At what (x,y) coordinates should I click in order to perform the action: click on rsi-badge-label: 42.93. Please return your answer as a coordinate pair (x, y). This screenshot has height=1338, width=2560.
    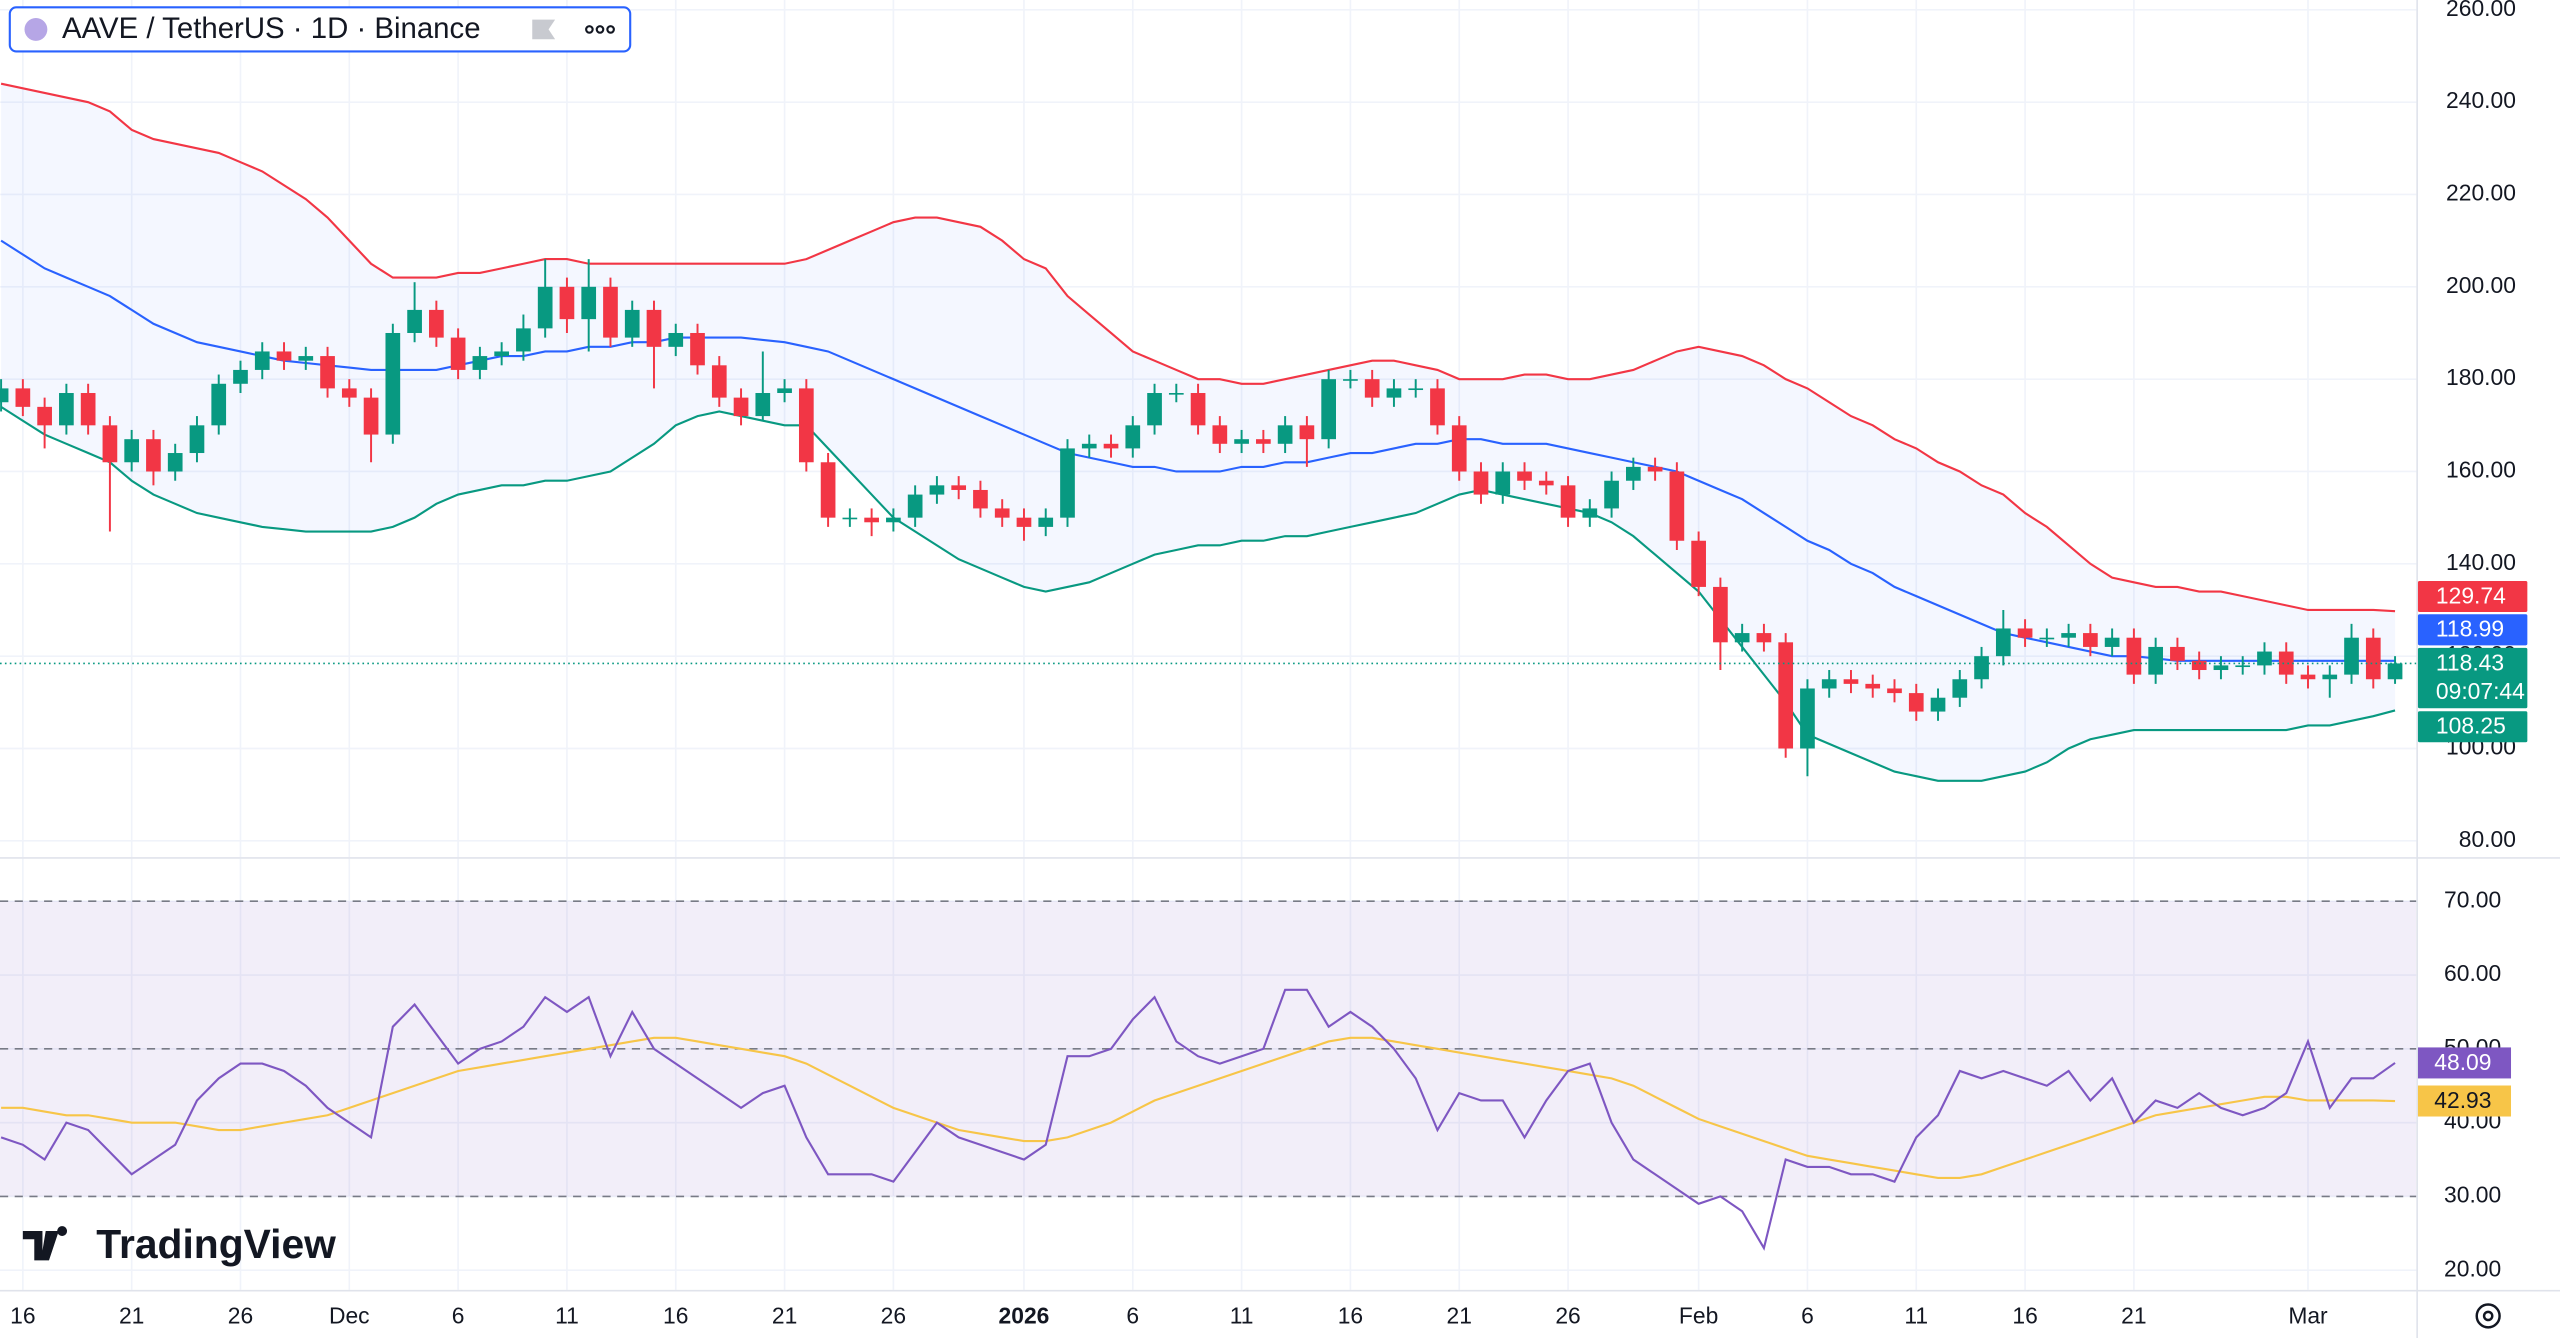
    Looking at the image, I should click on (2462, 1100).